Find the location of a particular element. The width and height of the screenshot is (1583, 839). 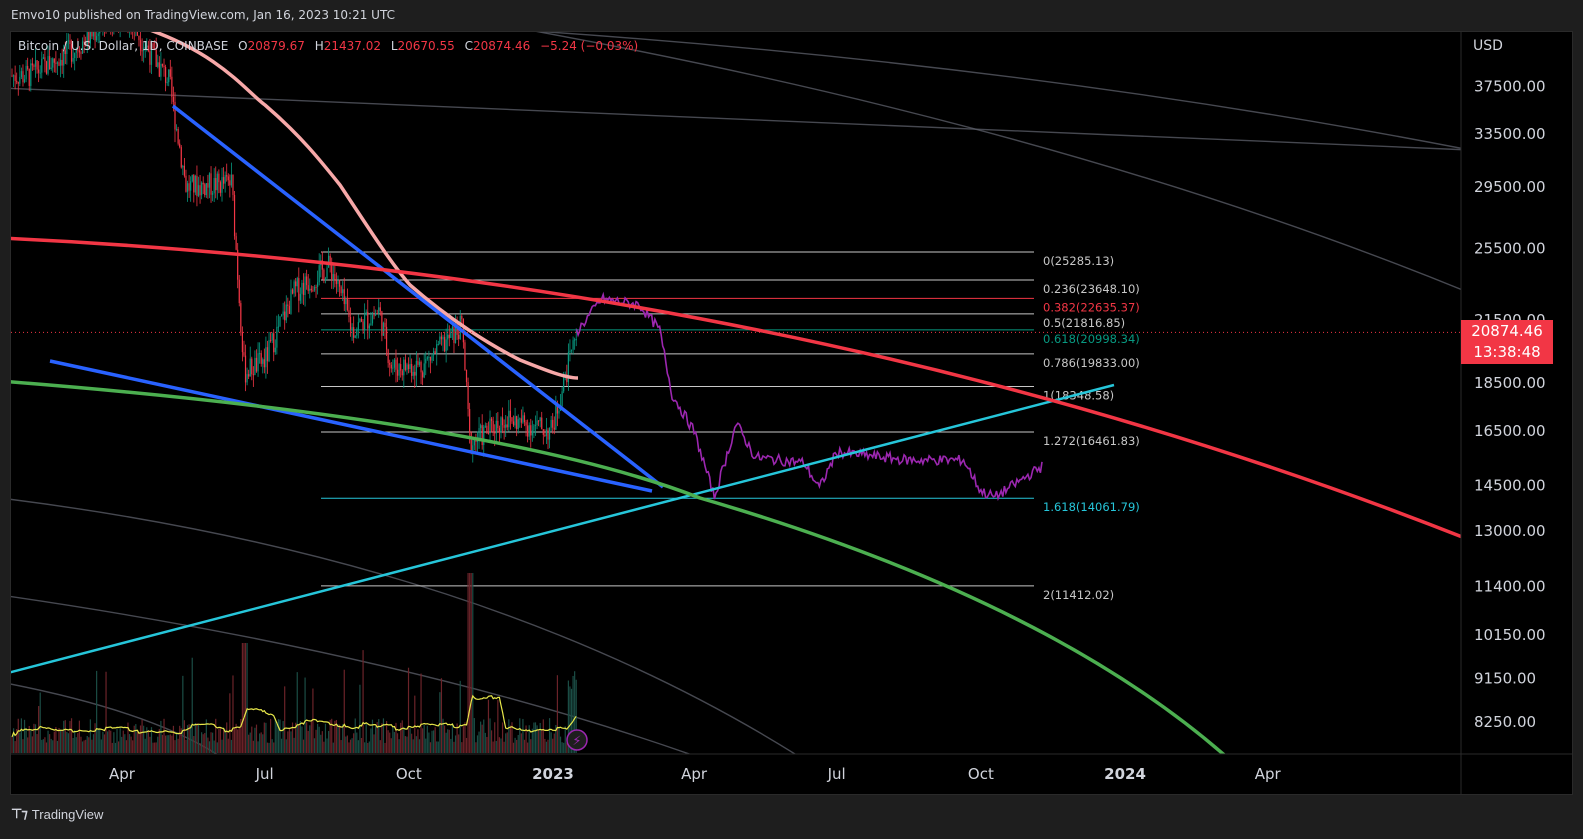

tradingview-logo: ⊤⁊ TradingView is located at coordinates (57, 814).